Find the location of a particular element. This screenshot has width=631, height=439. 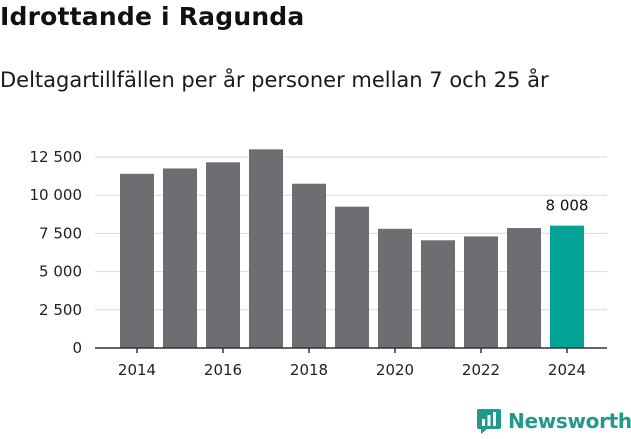

x-tick-label: 2024 is located at coordinates (567, 370).